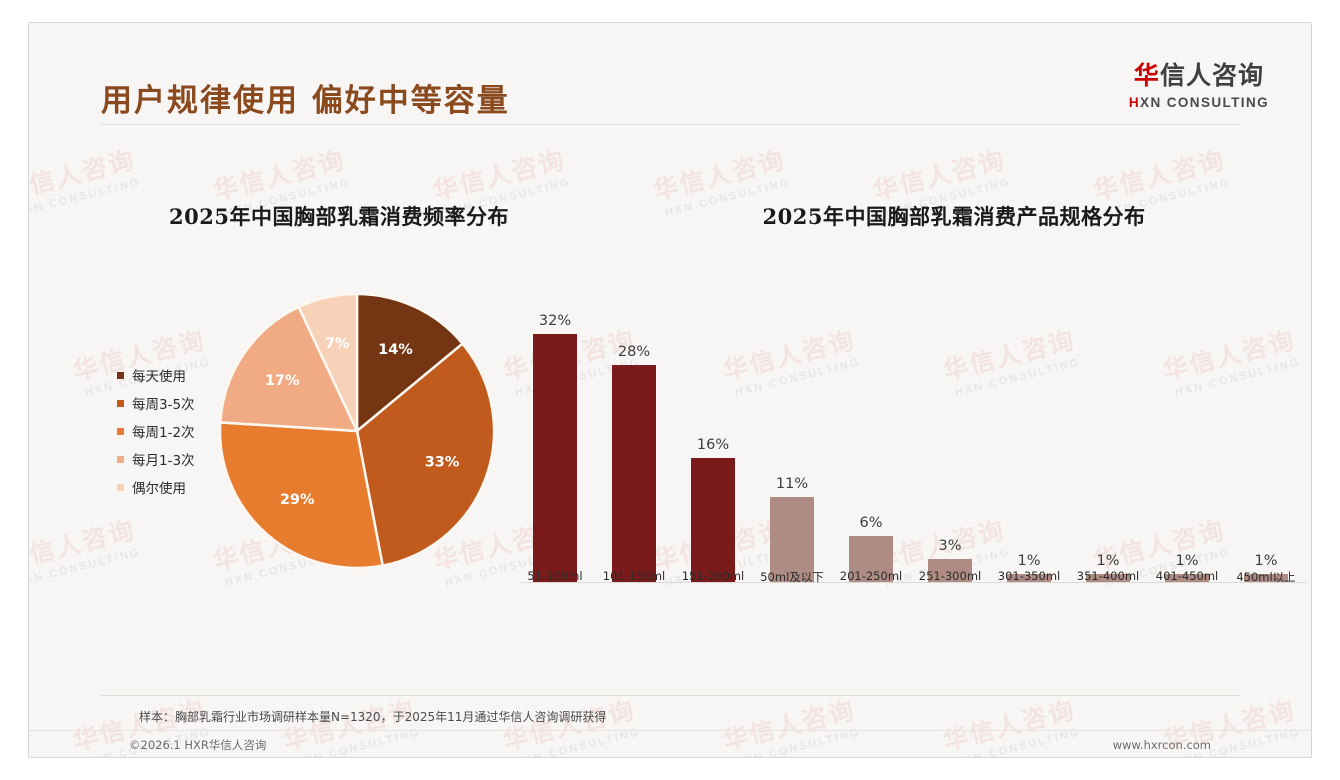  Describe the element at coordinates (159, 377) in the screenshot. I see `legend-label: 每天使用` at that location.